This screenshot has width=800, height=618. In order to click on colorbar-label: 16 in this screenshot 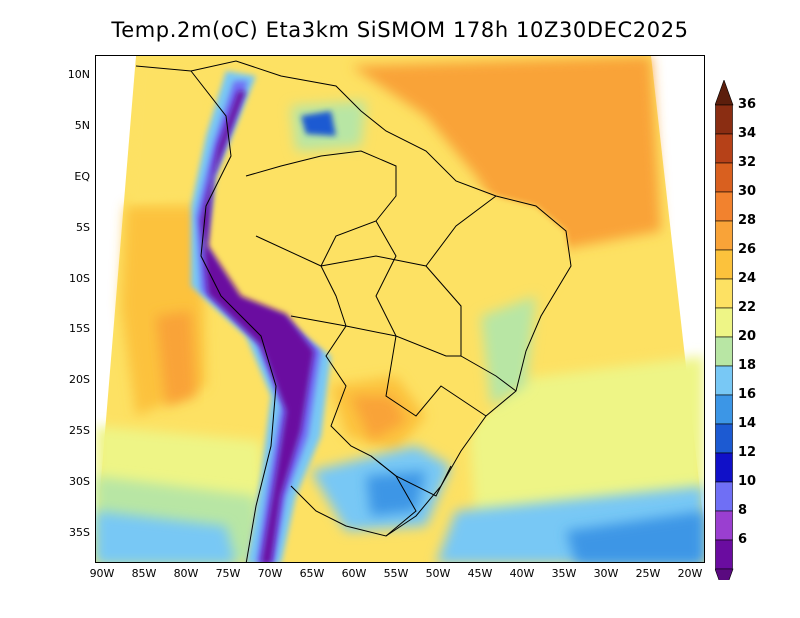, I will do `click(747, 394)`.